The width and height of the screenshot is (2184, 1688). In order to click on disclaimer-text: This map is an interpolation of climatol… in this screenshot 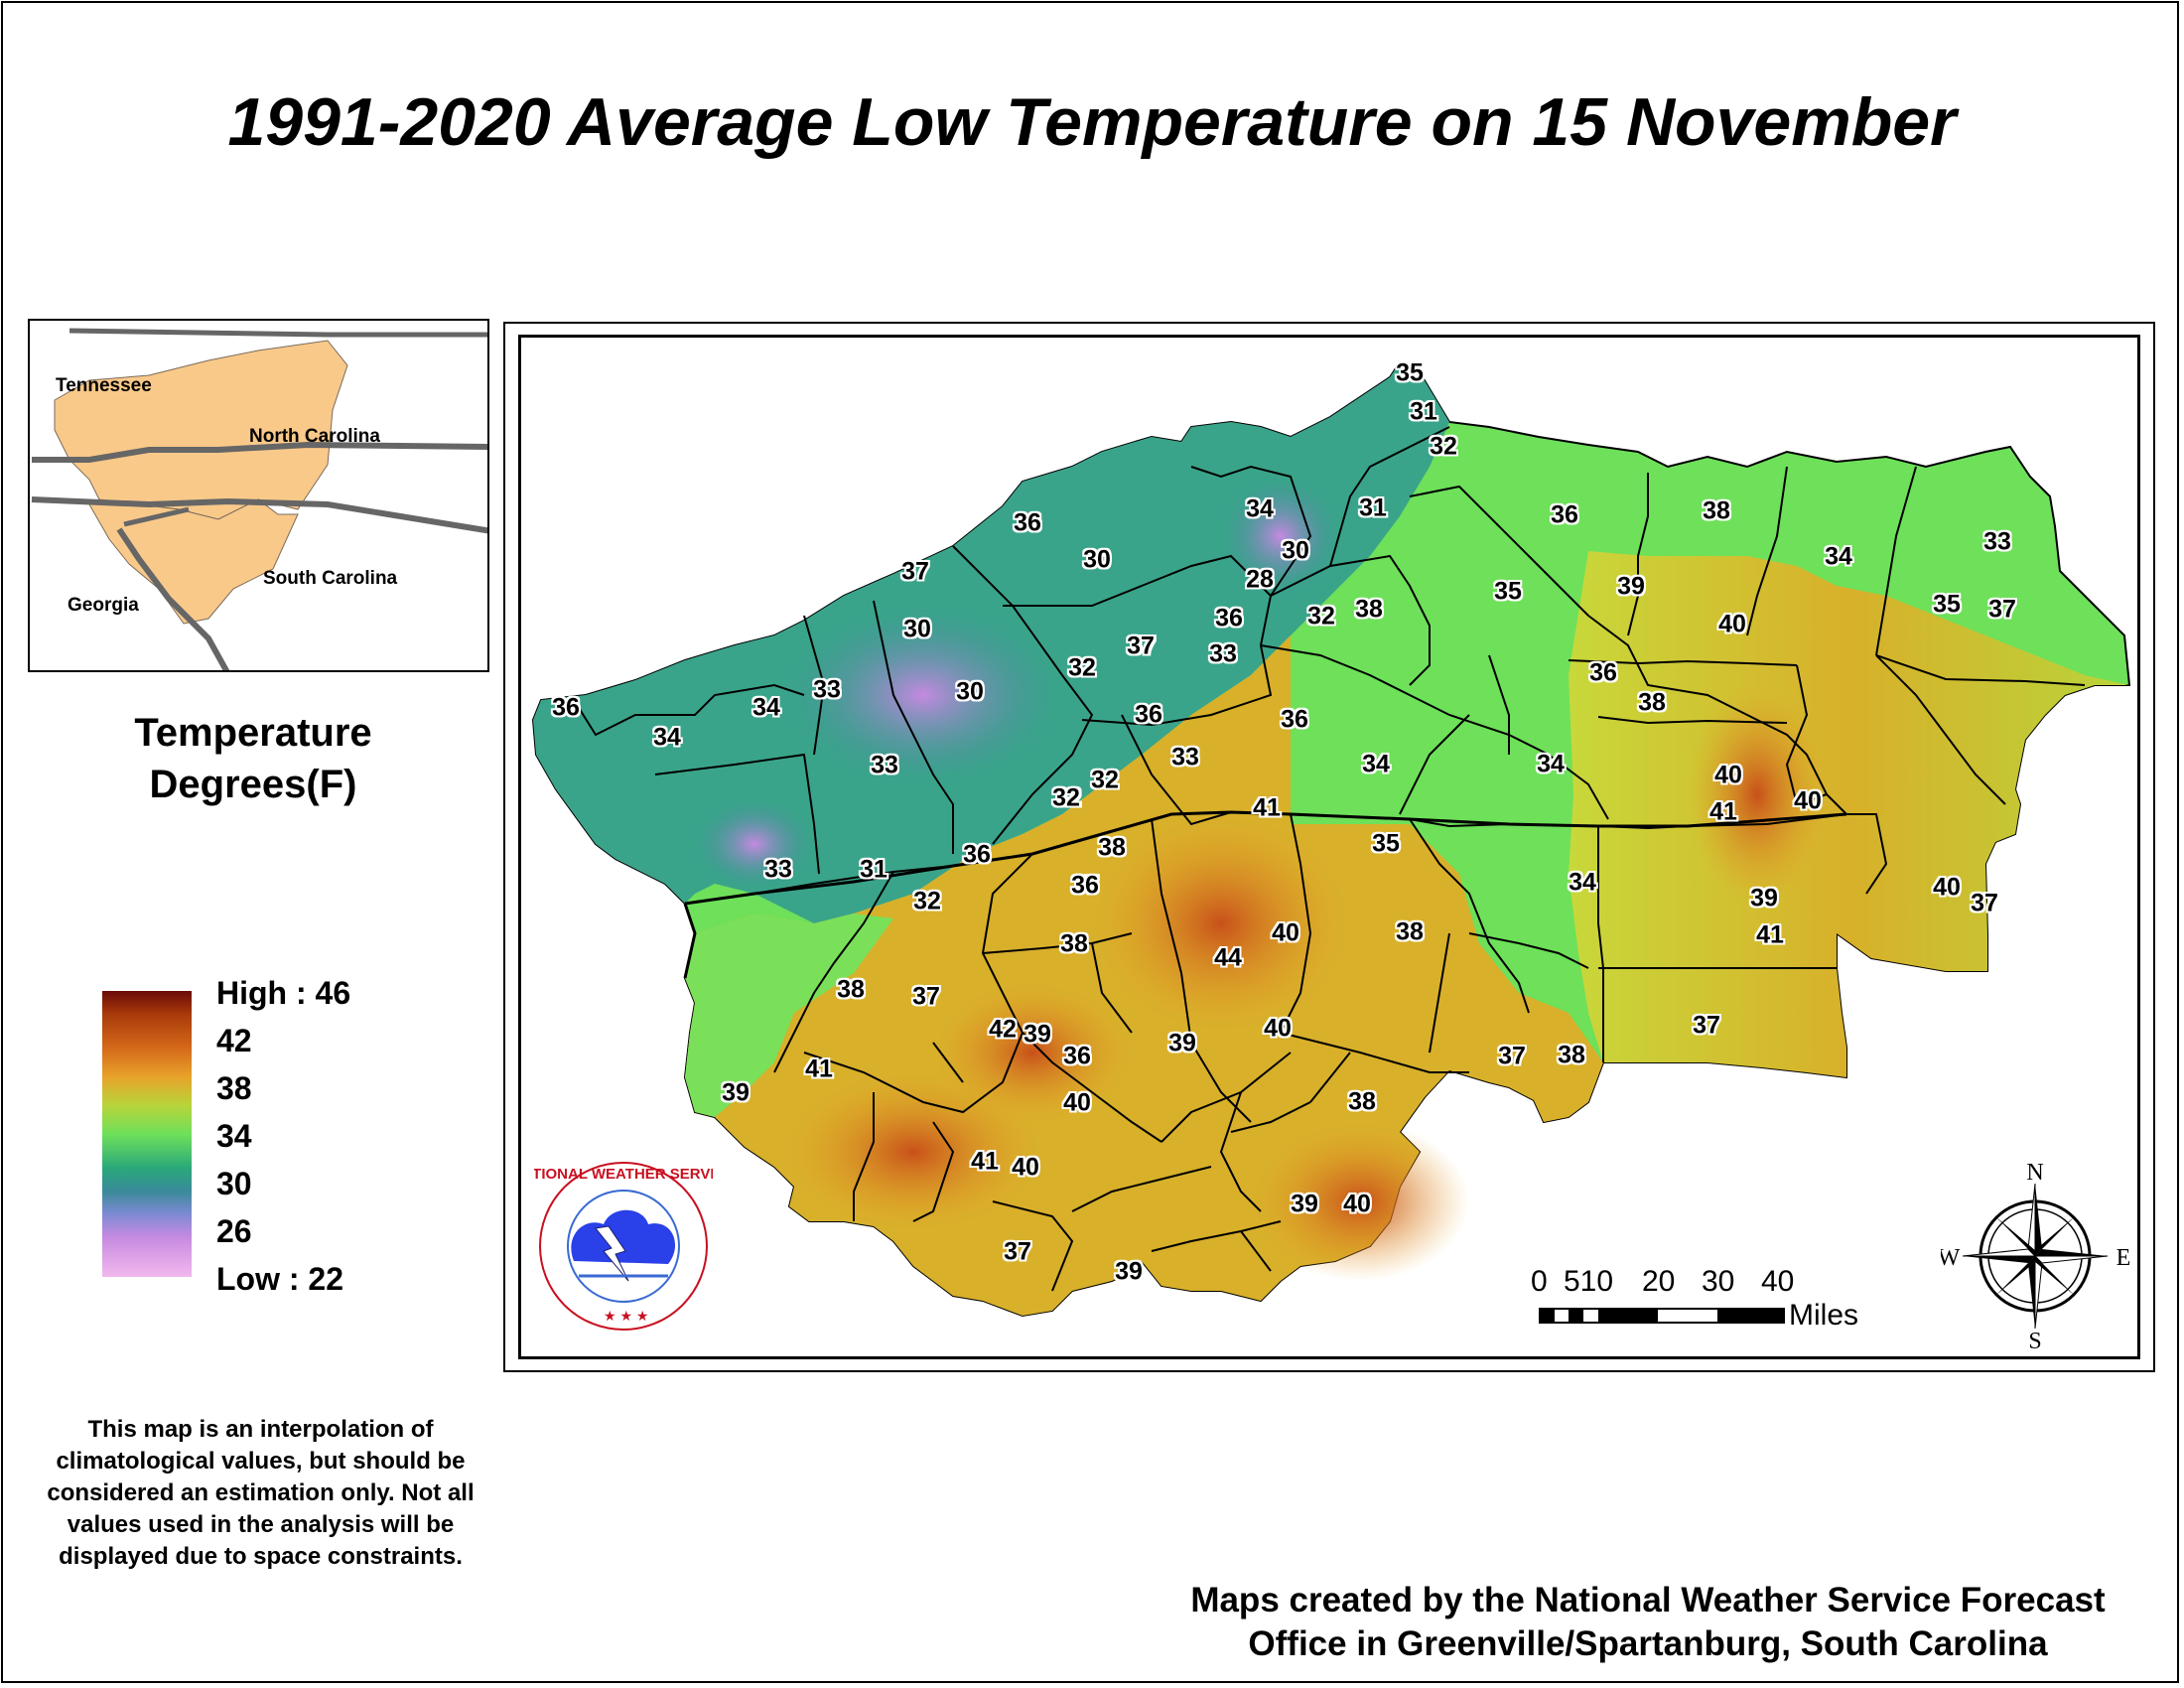, I will do `click(261, 1493)`.